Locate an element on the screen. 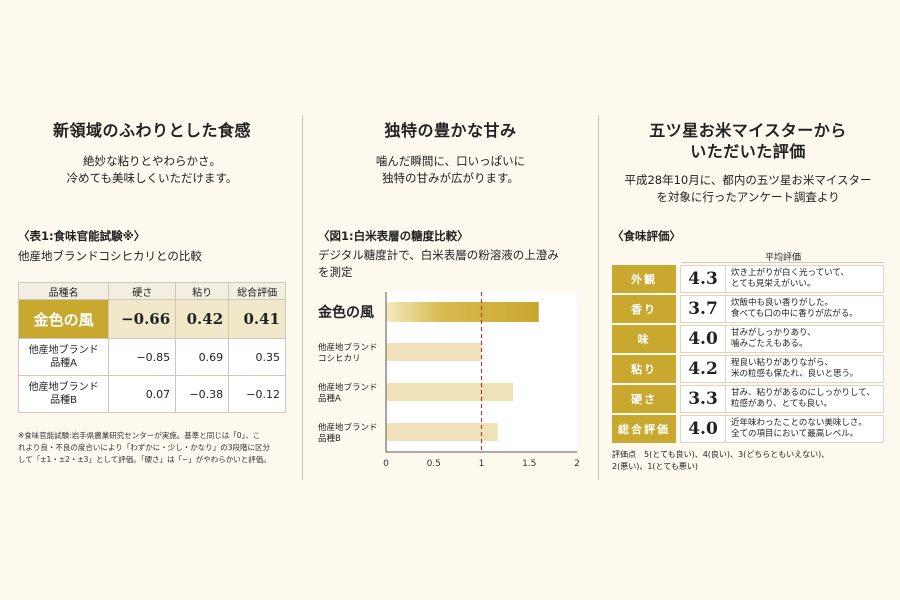 This screenshot has height=600, width=900. table-row: 他産地ブランド 品種B 0.07 −0.38 −0.12 is located at coordinates (151, 394).